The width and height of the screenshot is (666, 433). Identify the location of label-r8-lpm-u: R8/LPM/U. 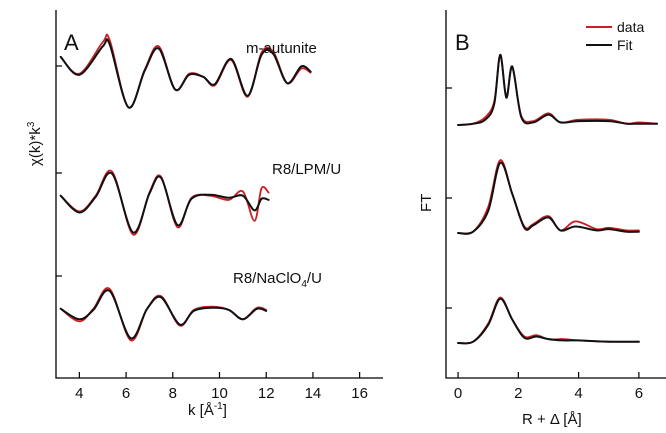
(306, 169).